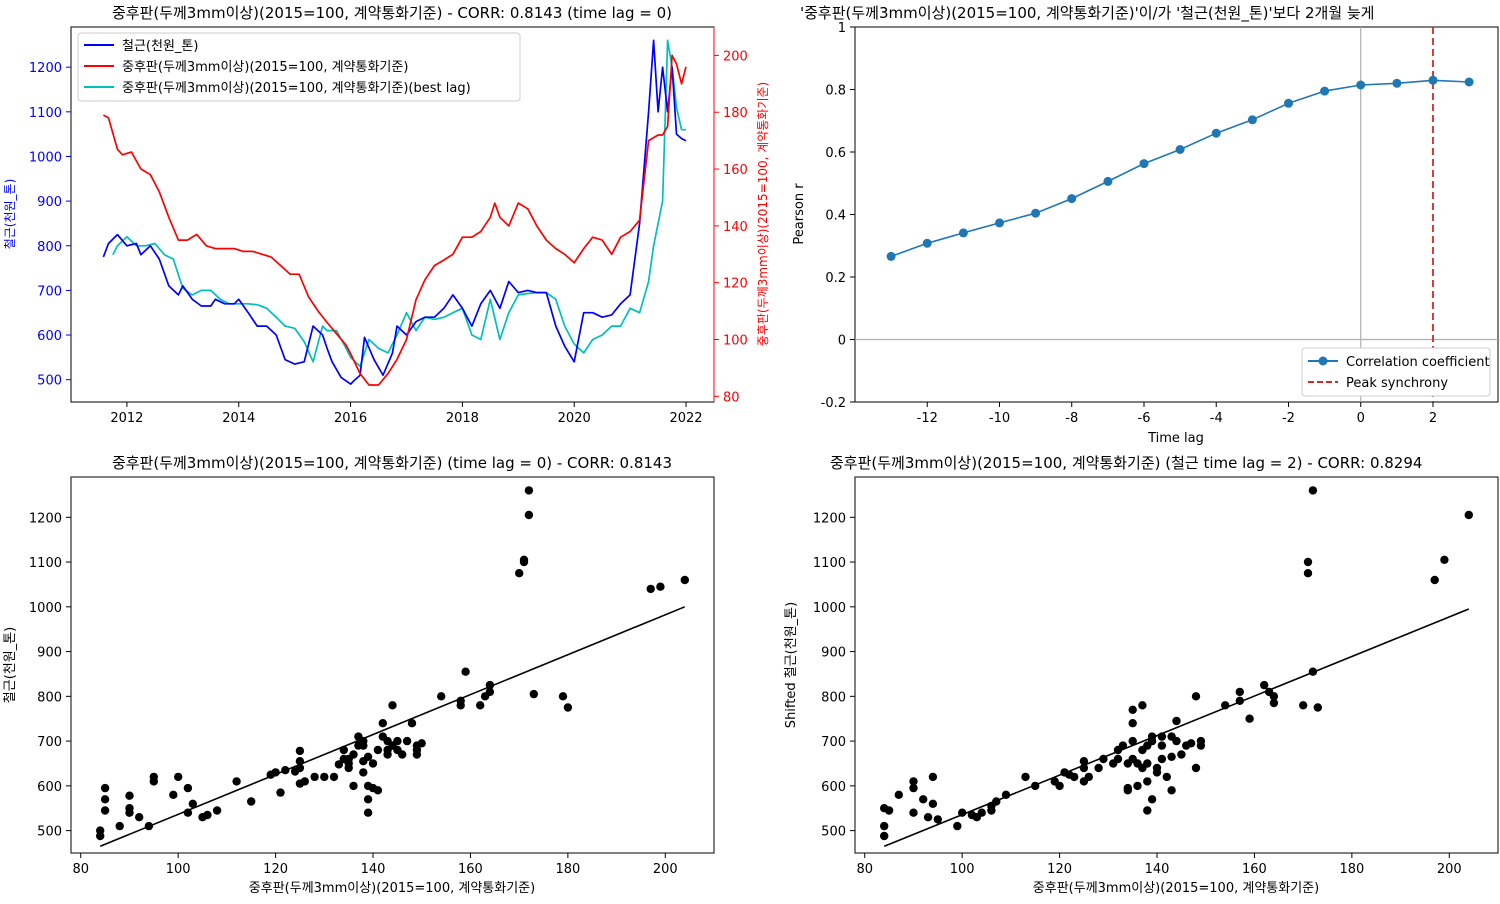 The height and width of the screenshot is (904, 1500). I want to click on ts-x-tick-label: 2020, so click(574, 418).